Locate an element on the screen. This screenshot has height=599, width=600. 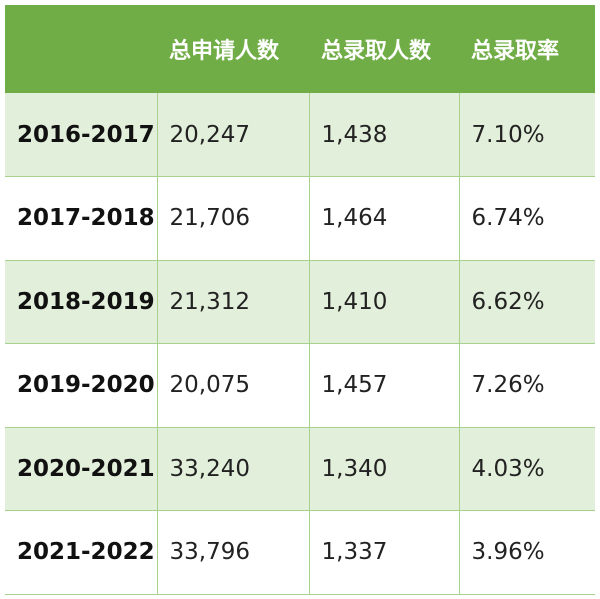
header-year is located at coordinates (81, 49).